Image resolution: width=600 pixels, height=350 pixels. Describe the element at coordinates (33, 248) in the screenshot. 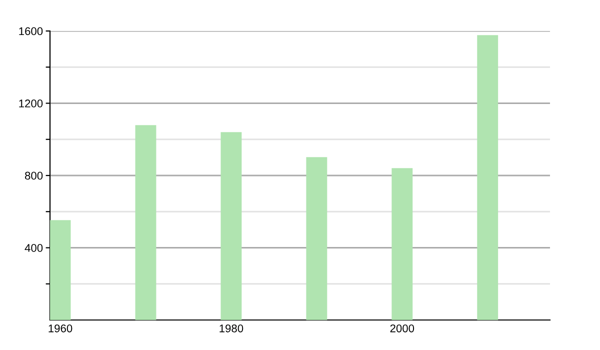

I see `y-tick-label: 400` at that location.